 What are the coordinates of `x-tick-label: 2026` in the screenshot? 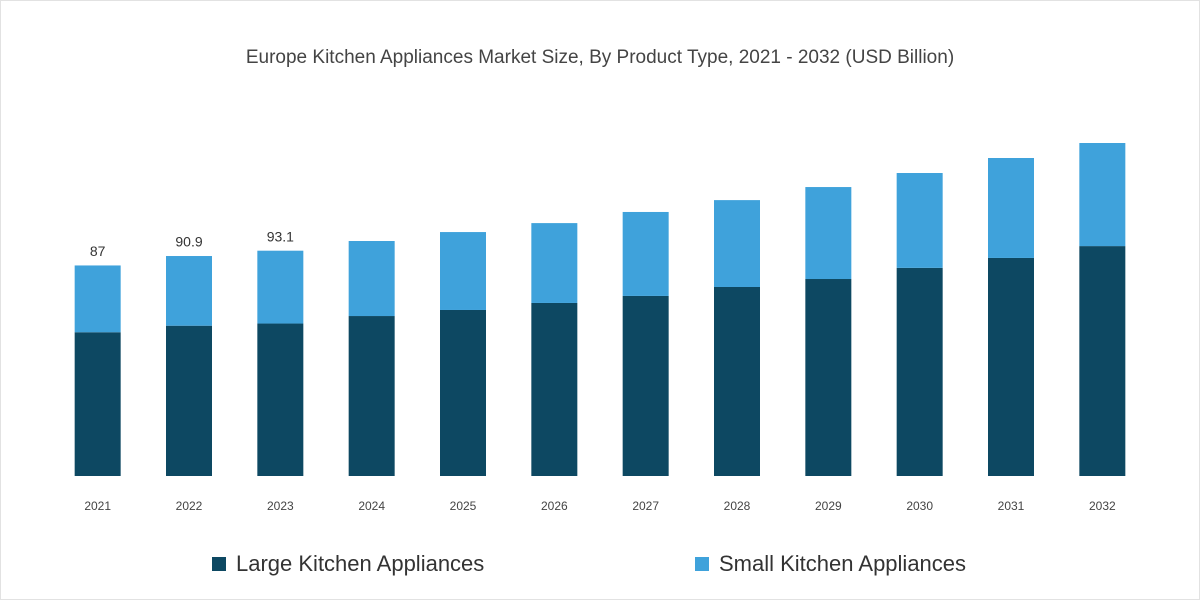 It's located at (554, 506).